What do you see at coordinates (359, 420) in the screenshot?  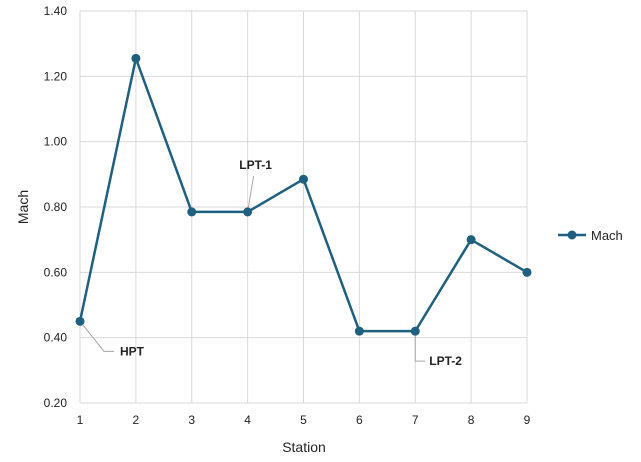 I see `x-tick-label: 6` at bounding box center [359, 420].